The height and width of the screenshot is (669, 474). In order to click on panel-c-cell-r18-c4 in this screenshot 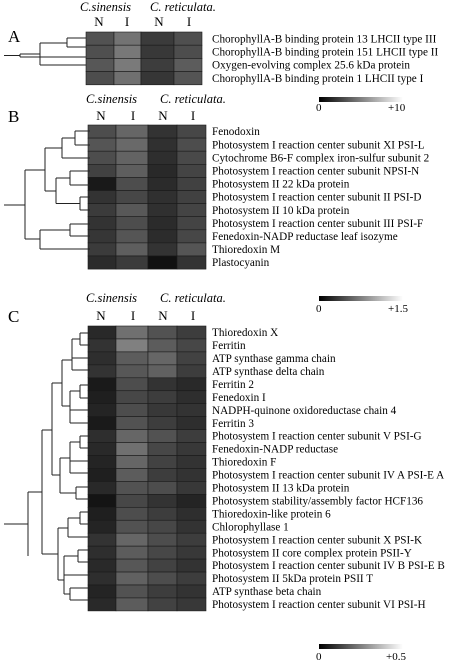, I will do `click(191, 552)`.